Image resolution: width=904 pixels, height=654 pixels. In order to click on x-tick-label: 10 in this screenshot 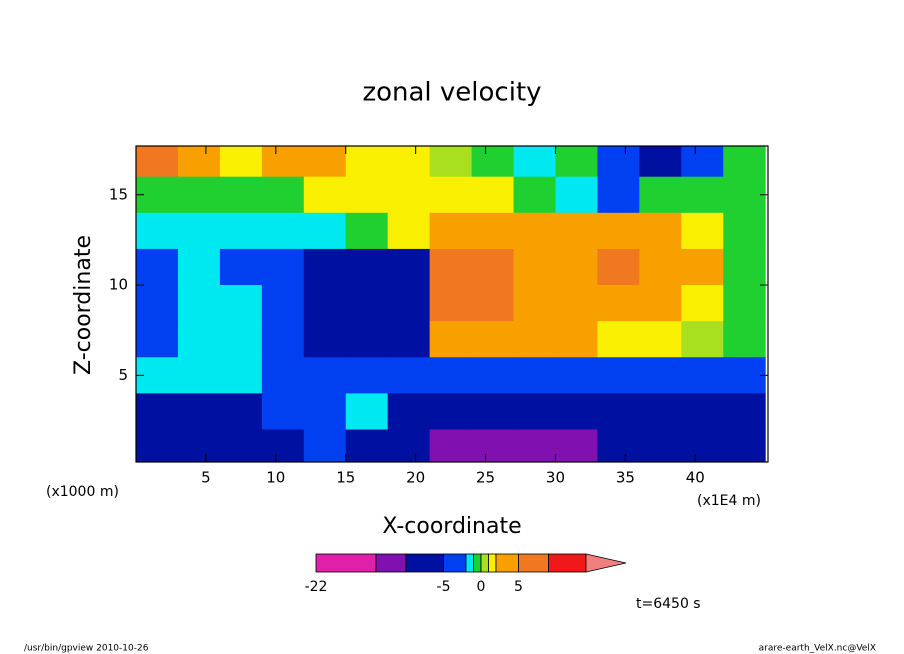, I will do `click(275, 478)`.